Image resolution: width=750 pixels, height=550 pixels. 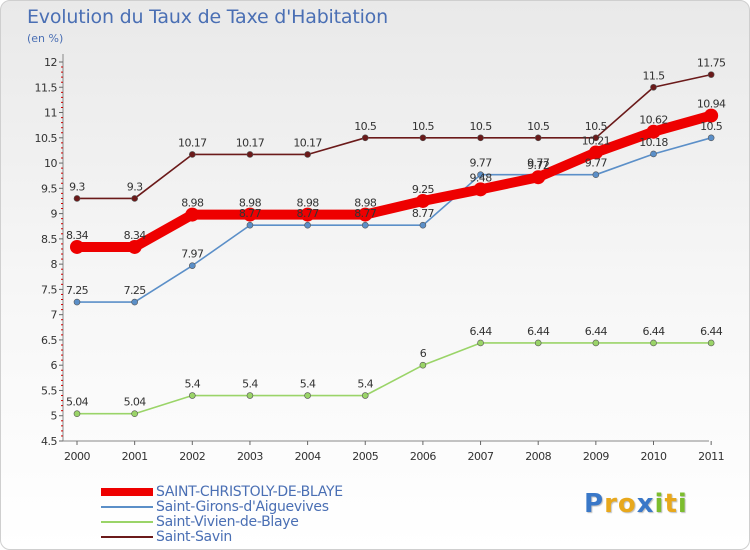 What do you see at coordinates (49, 289) in the screenshot?
I see `y-tick-label: 7.5` at bounding box center [49, 289].